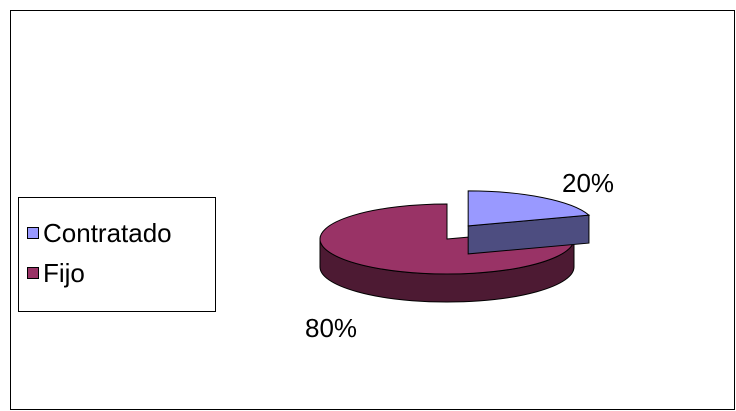 The image size is (736, 411). What do you see at coordinates (64, 273) in the screenshot?
I see `legend-label-fijo: Fijo` at bounding box center [64, 273].